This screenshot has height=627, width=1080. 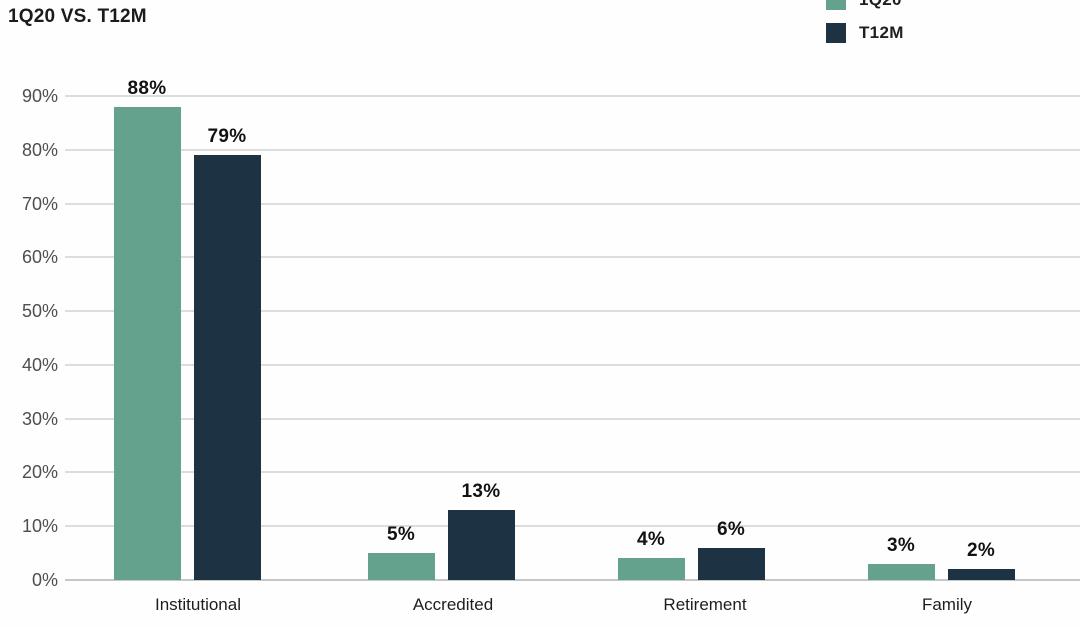 I want to click on legend-item-t12m: T12M, so click(x=865, y=33).